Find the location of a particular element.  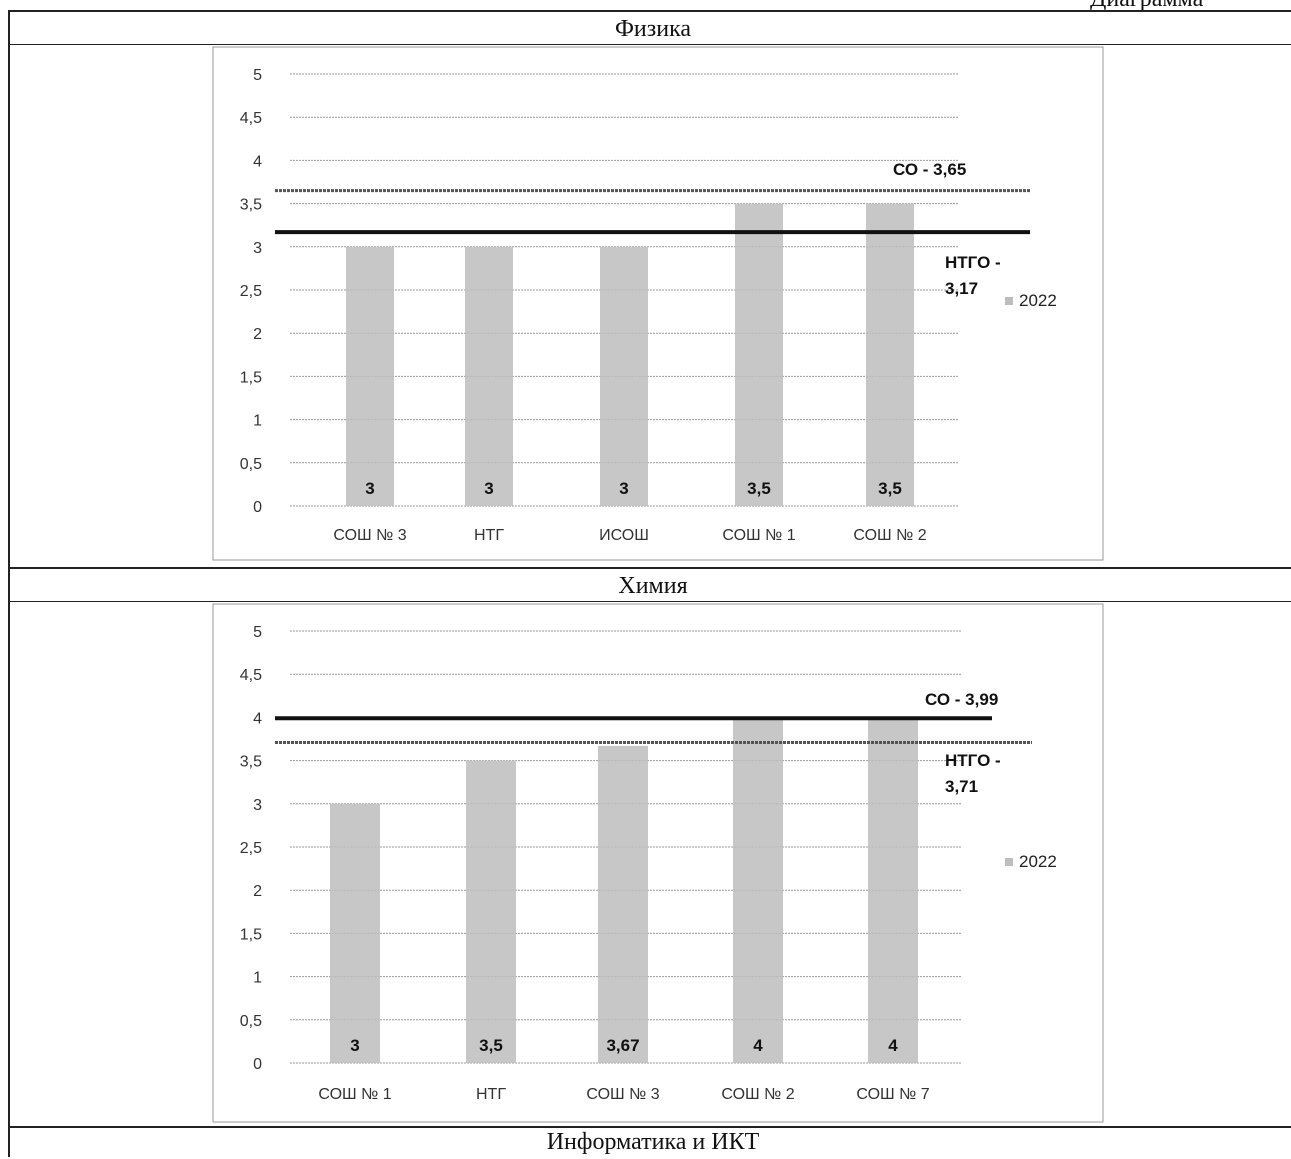

table-border-top is located at coordinates (649, 11).